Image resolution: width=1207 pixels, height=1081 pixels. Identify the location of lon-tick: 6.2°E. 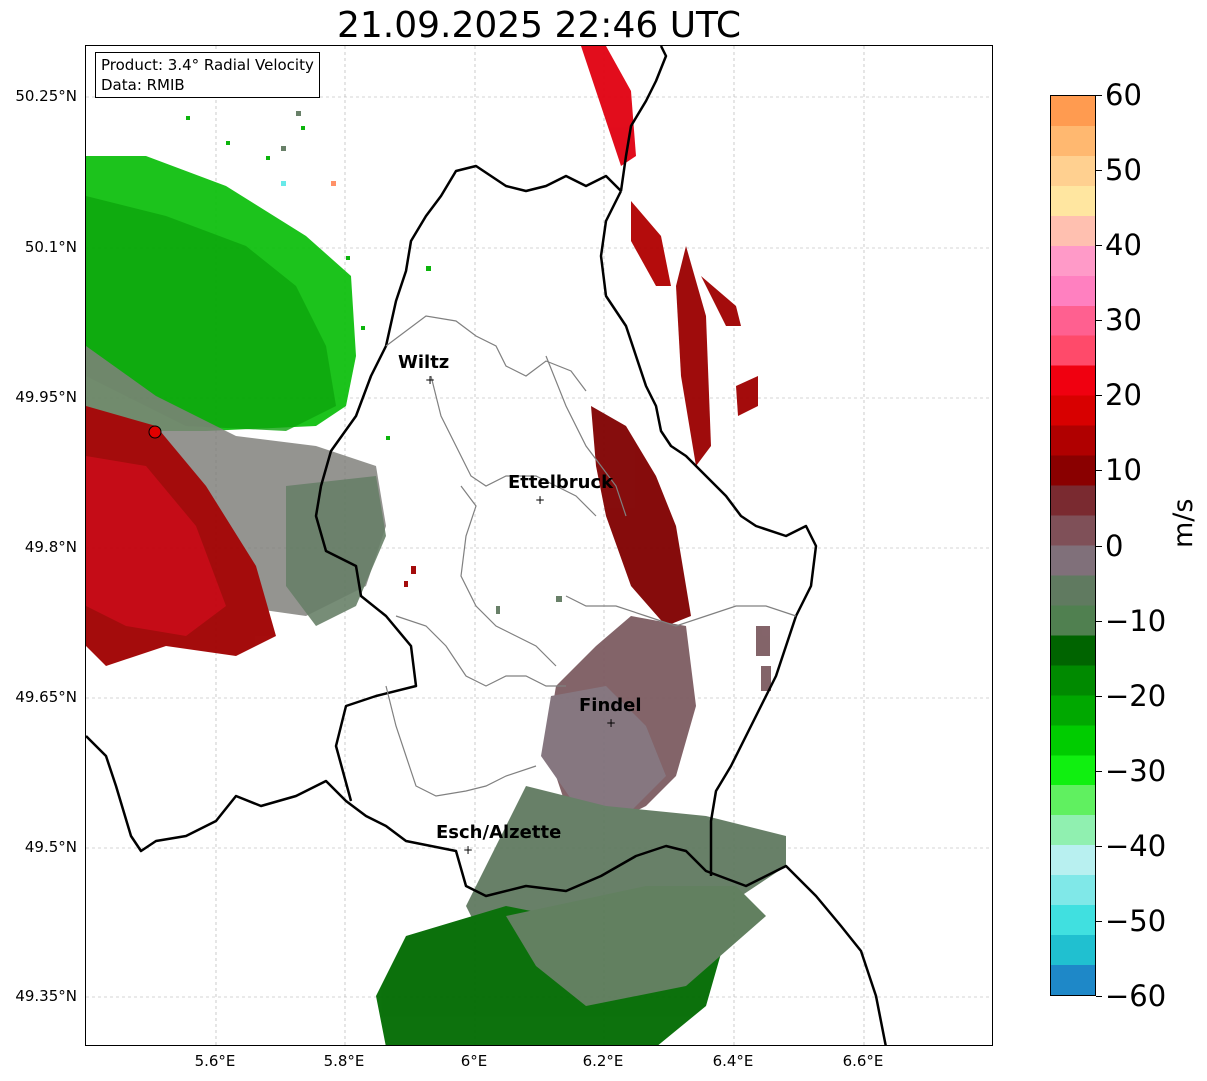
(603, 1061).